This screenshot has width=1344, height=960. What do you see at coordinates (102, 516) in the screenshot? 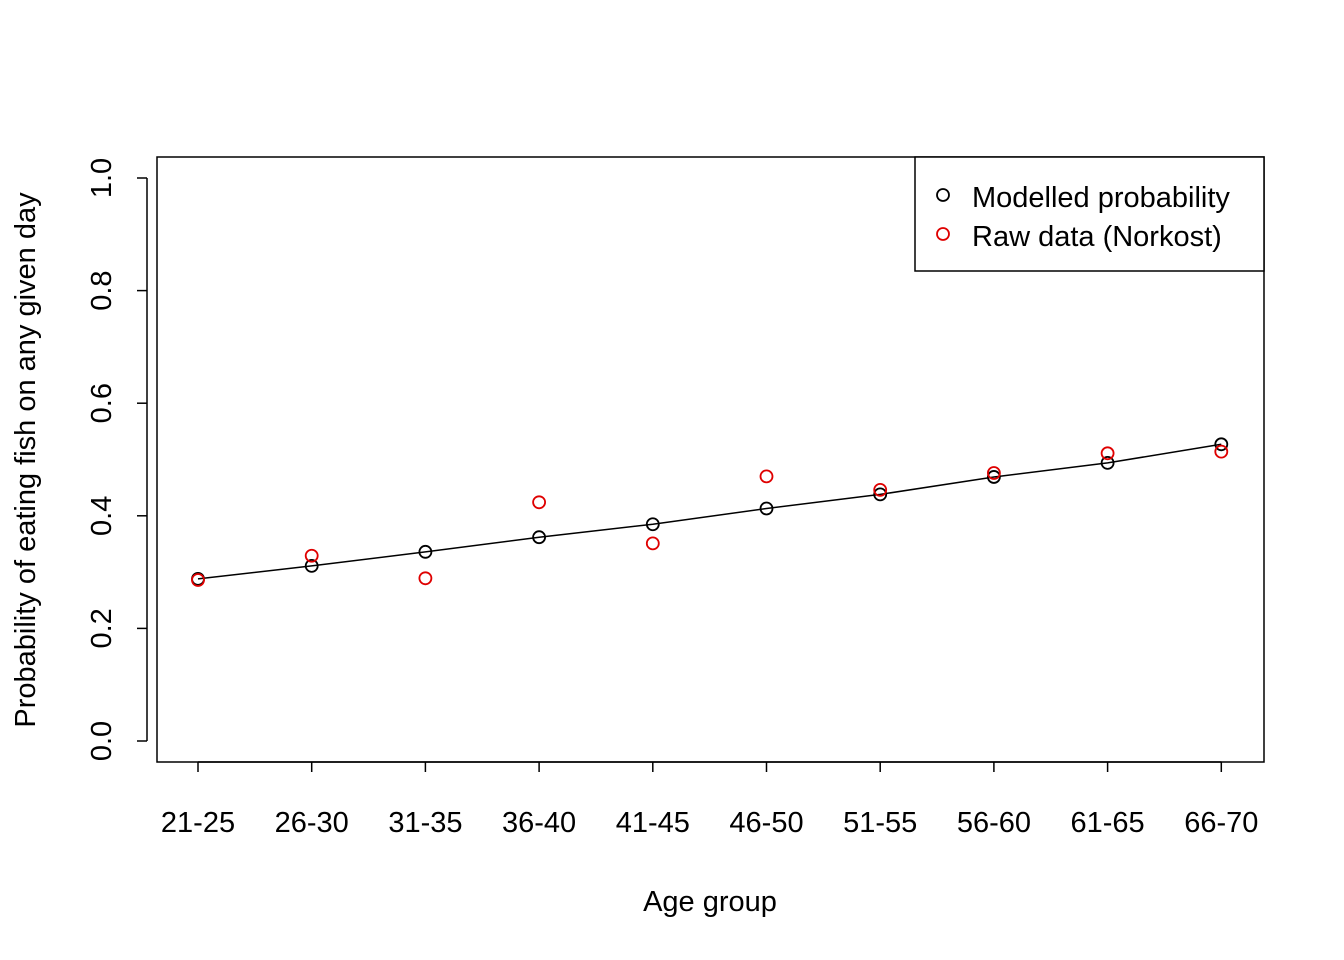
I see `y-tick-label: 0.4` at bounding box center [102, 516].